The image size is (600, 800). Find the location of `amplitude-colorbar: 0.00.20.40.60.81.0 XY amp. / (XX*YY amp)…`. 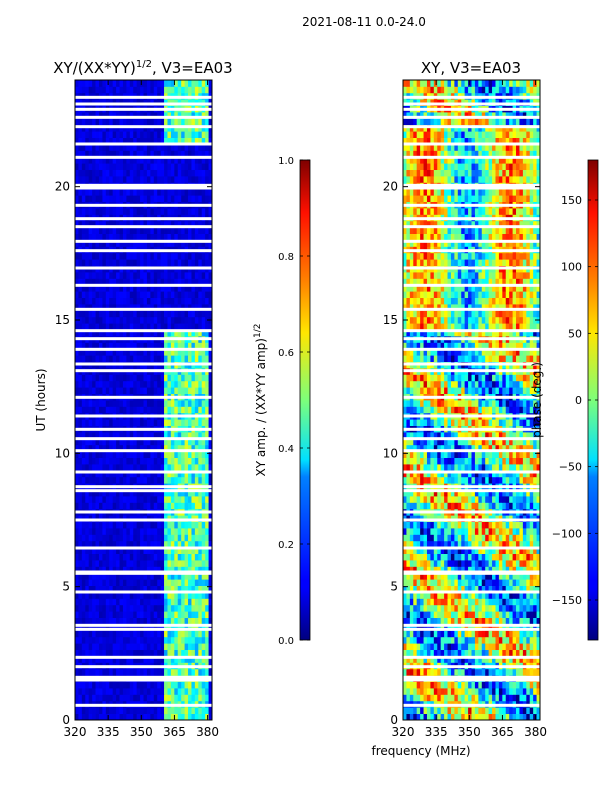

amplitude-colorbar: 0.00.20.40.60.81.0 XY amp. / (XX*YY amp)… is located at coordinates (282, 401).